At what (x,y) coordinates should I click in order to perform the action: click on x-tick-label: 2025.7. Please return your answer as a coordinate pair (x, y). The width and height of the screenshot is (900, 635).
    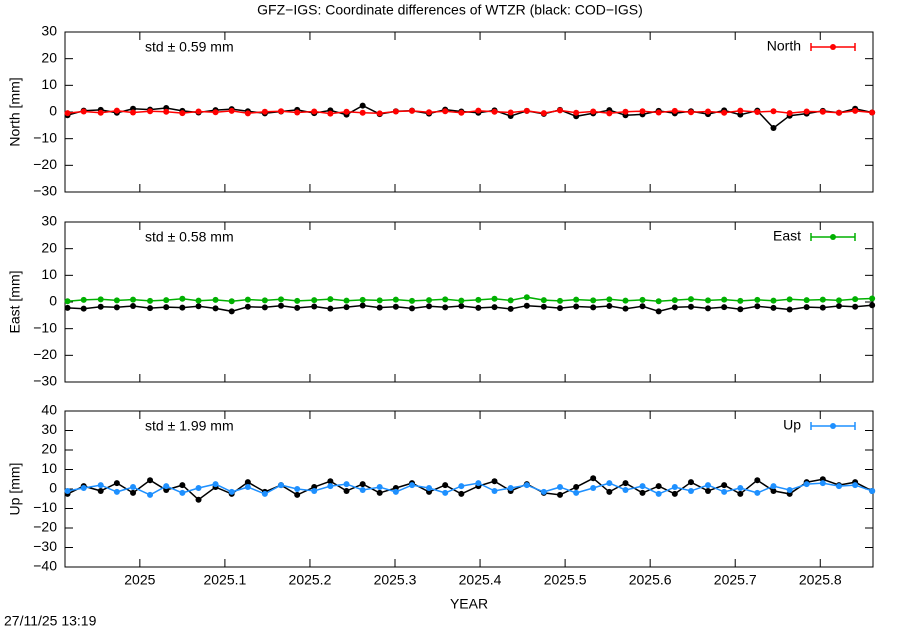
    Looking at the image, I should click on (735, 580).